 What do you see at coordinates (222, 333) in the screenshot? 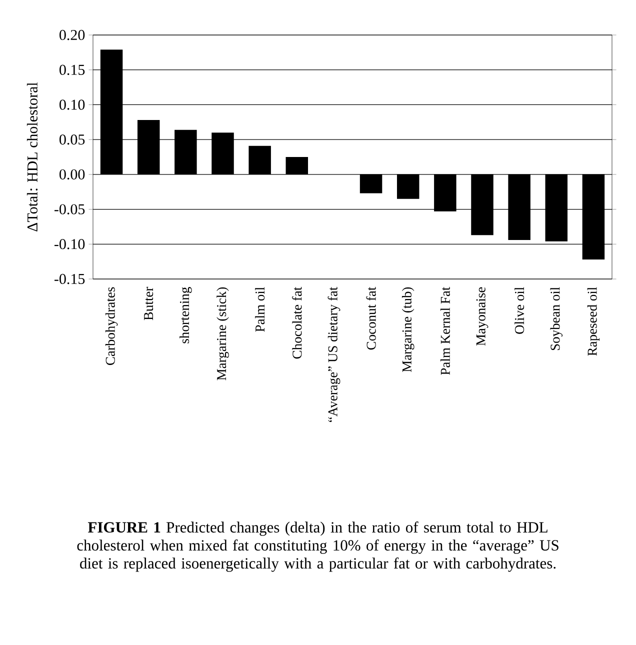
I see `x-tick-label: Margarine (stick)` at bounding box center [222, 333].